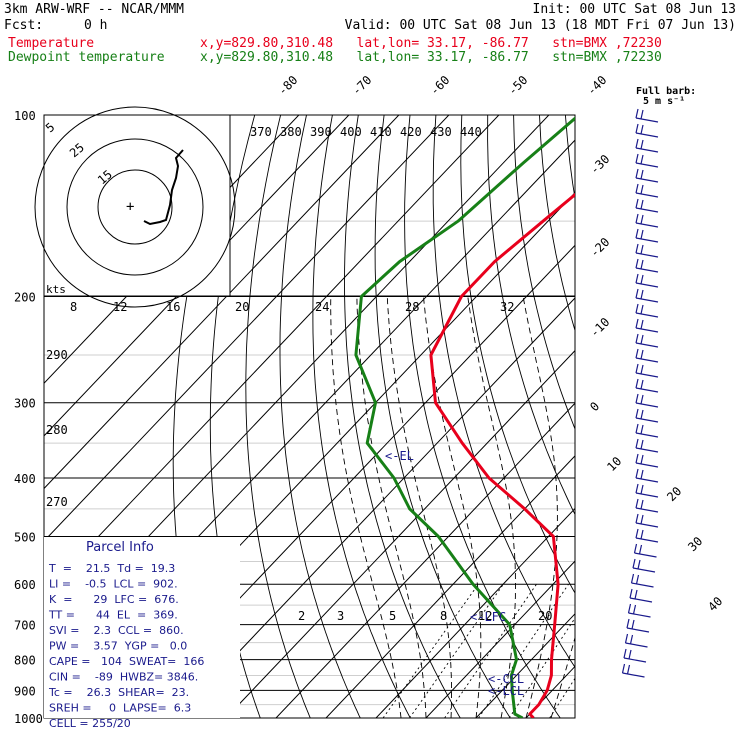 The image size is (740, 740). Describe the element at coordinates (361, 85) in the screenshot. I see `isotherm-label: -70` at that location.